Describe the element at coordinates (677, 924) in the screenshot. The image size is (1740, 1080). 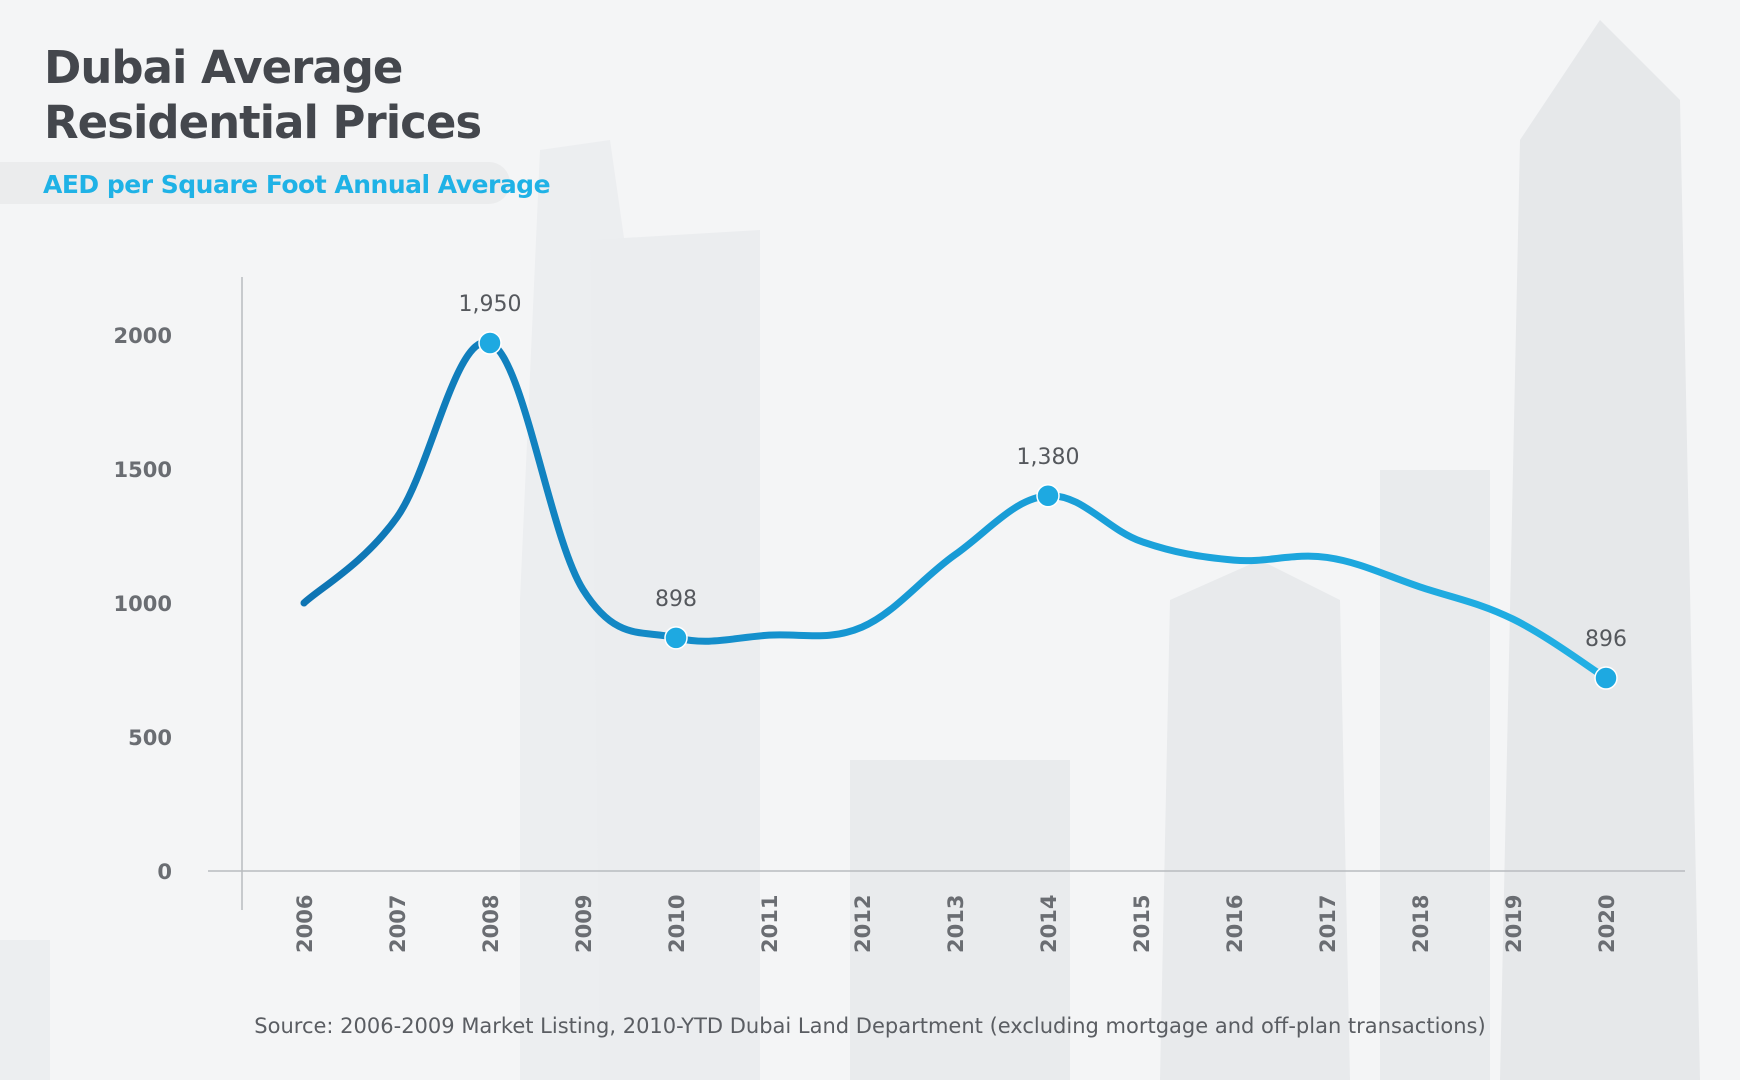
I see `x-tick-label: 2010` at that location.